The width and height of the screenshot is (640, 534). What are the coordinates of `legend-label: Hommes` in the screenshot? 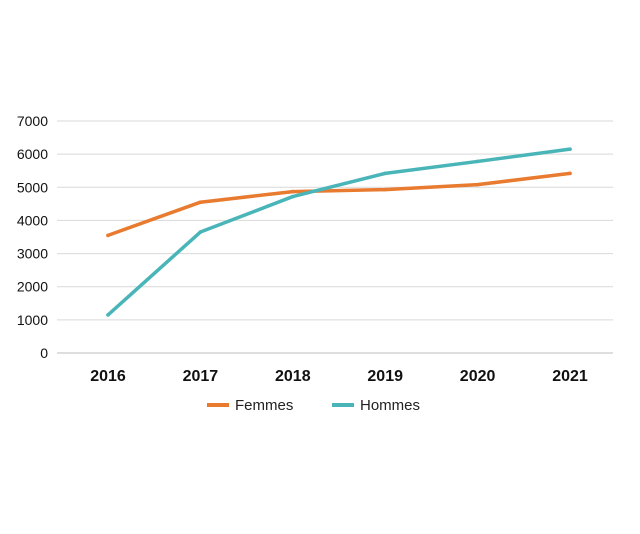 It's located at (390, 405).